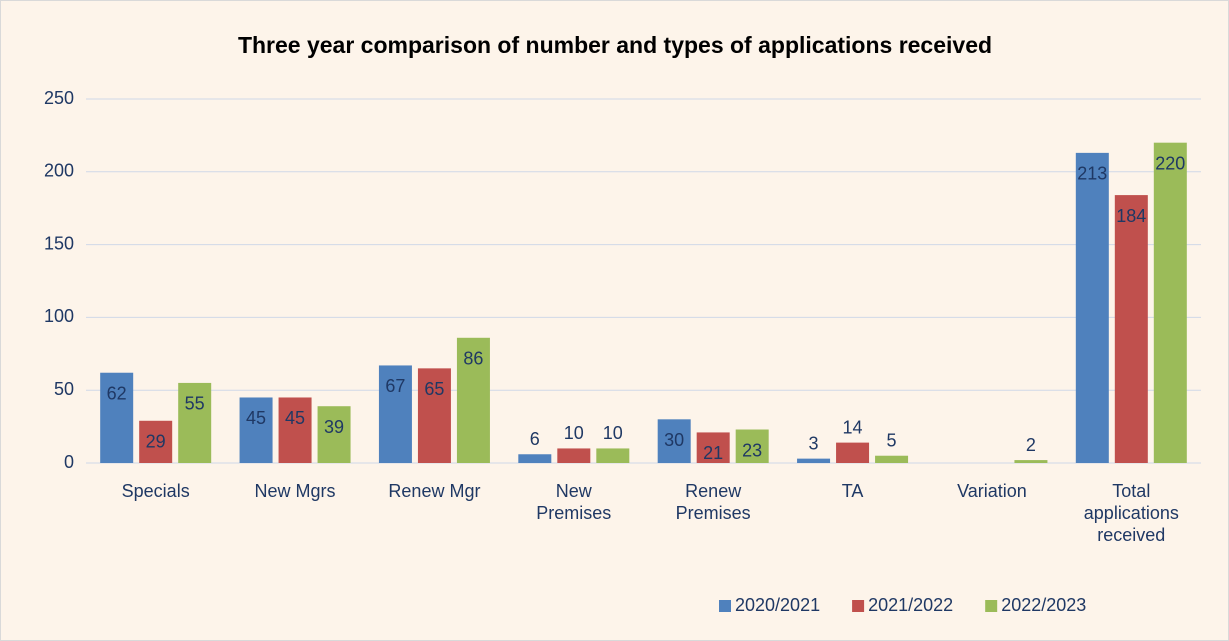 The width and height of the screenshot is (1229, 641). Describe the element at coordinates (1131, 513) in the screenshot. I see `x-tick-label: Total applications received` at that location.